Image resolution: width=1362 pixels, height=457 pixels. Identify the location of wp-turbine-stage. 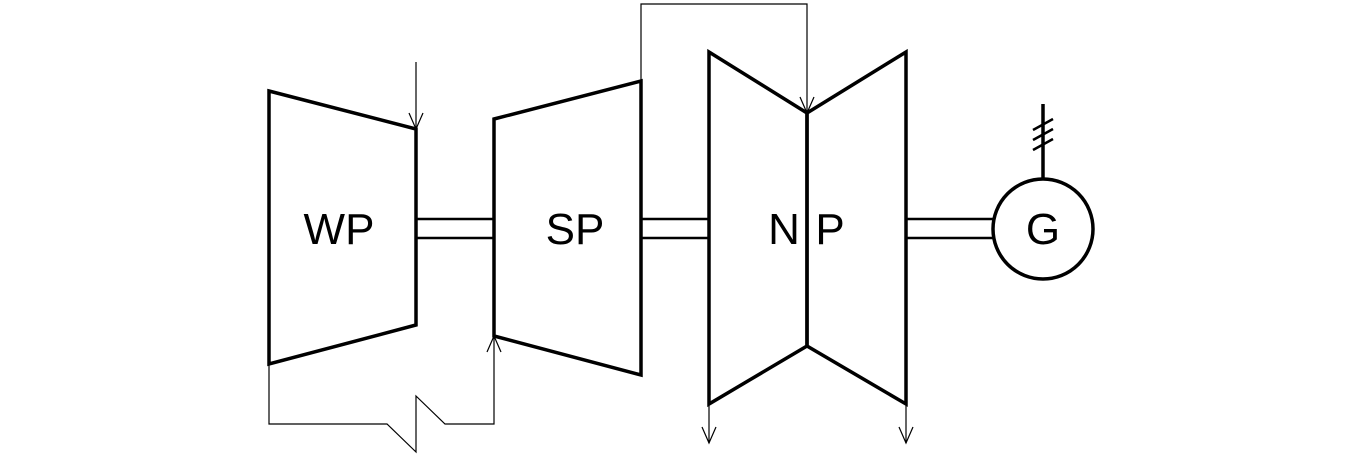
(342, 227).